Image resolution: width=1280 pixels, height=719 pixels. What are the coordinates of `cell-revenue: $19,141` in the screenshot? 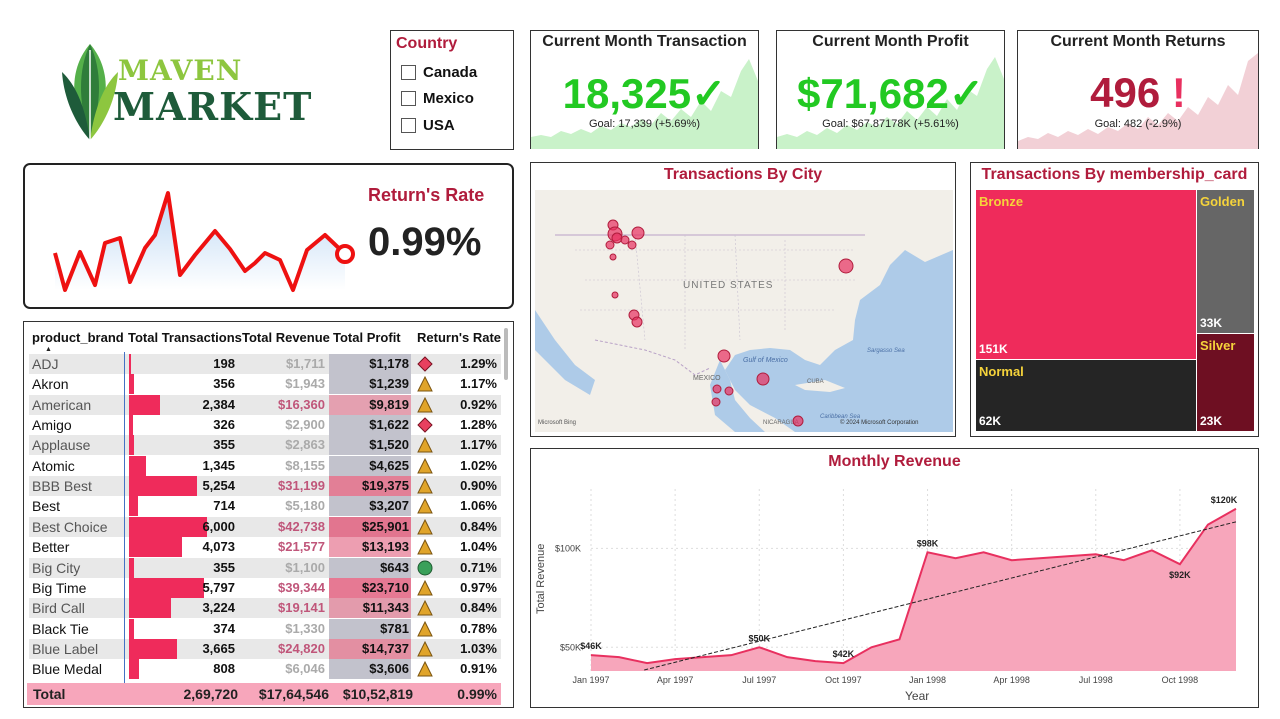 It's located at (301, 608).